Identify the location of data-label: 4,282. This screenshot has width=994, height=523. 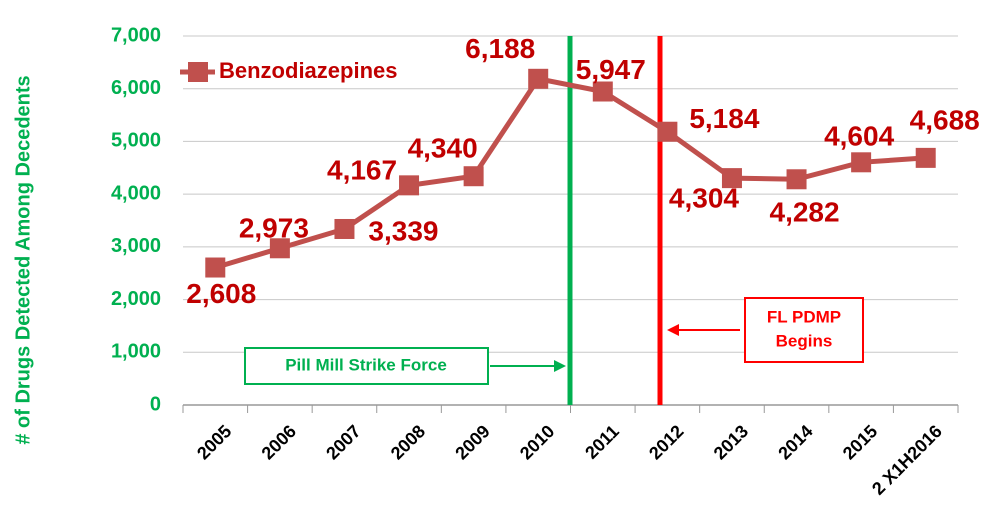
(805, 212).